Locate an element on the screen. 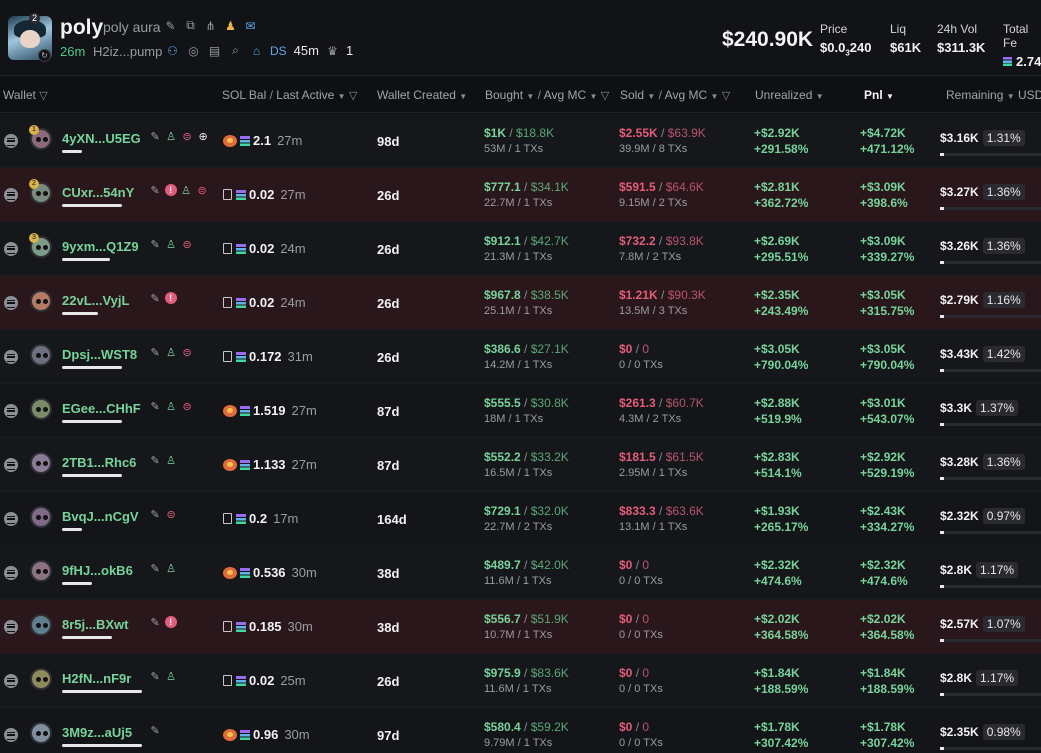 The image size is (1041, 753). dex-icon: ⌂ is located at coordinates (256, 50).